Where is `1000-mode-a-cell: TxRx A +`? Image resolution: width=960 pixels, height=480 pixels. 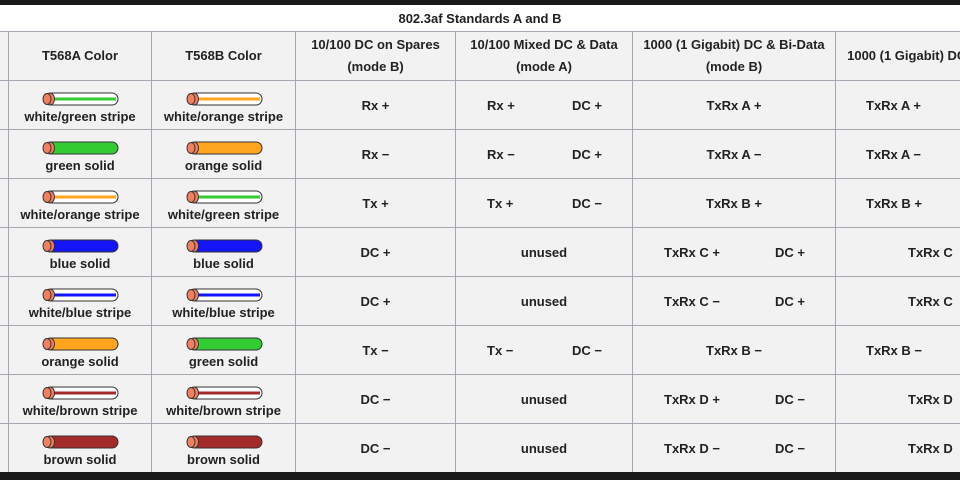
1000-mode-a-cell: TxRx A + is located at coordinates (897, 105).